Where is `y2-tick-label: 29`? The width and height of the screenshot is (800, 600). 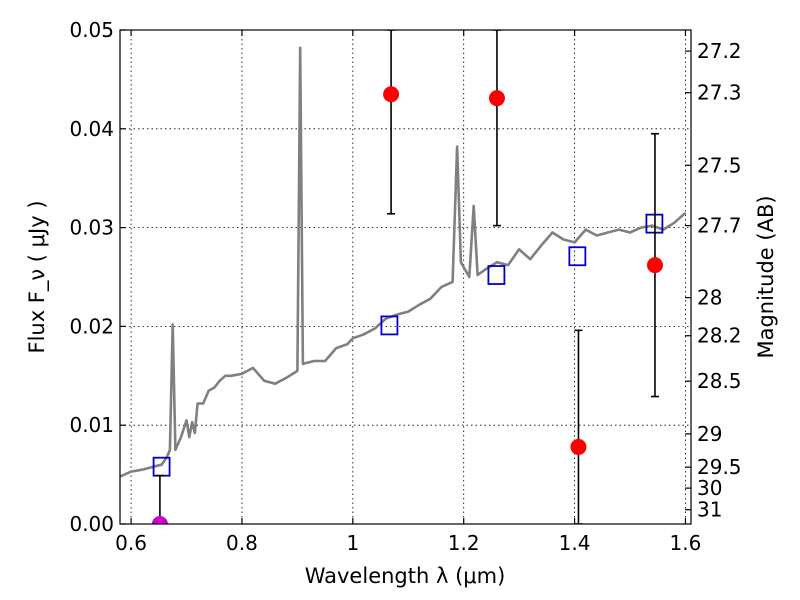
y2-tick-label: 29 is located at coordinates (709, 434).